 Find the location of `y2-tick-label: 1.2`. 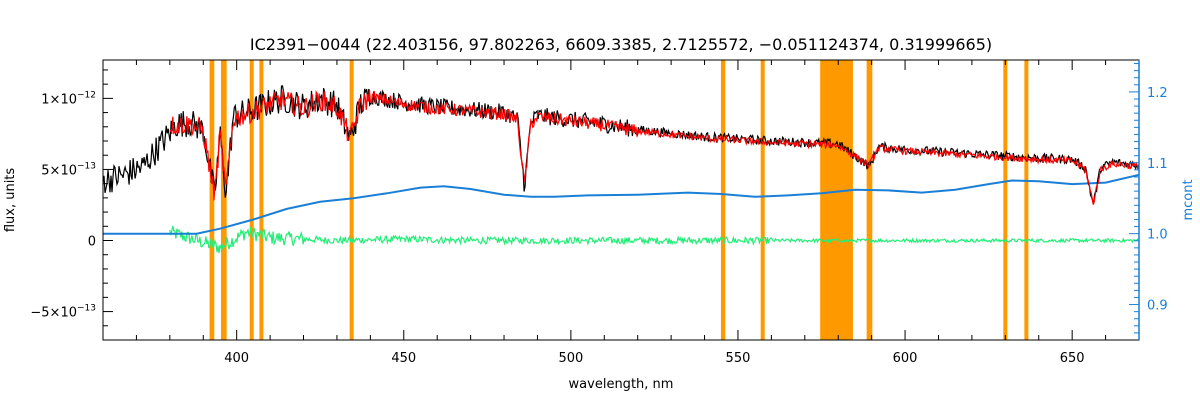

y2-tick-label: 1.2 is located at coordinates (1157, 93).